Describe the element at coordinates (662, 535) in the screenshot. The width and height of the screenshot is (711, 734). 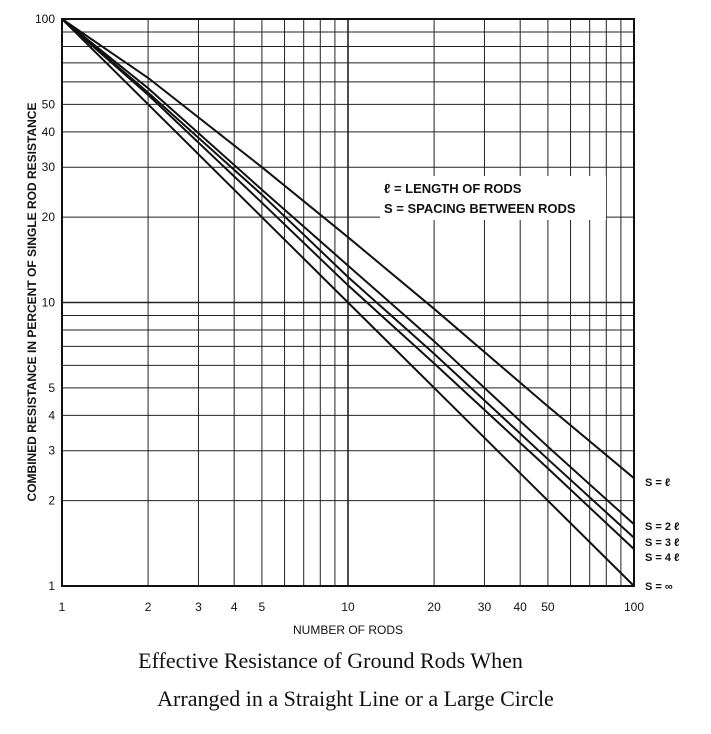
I see `series-labels: S = ℓ S = 2 ℓ S = 3 ℓ S = 4 ℓ S = ∞` at that location.